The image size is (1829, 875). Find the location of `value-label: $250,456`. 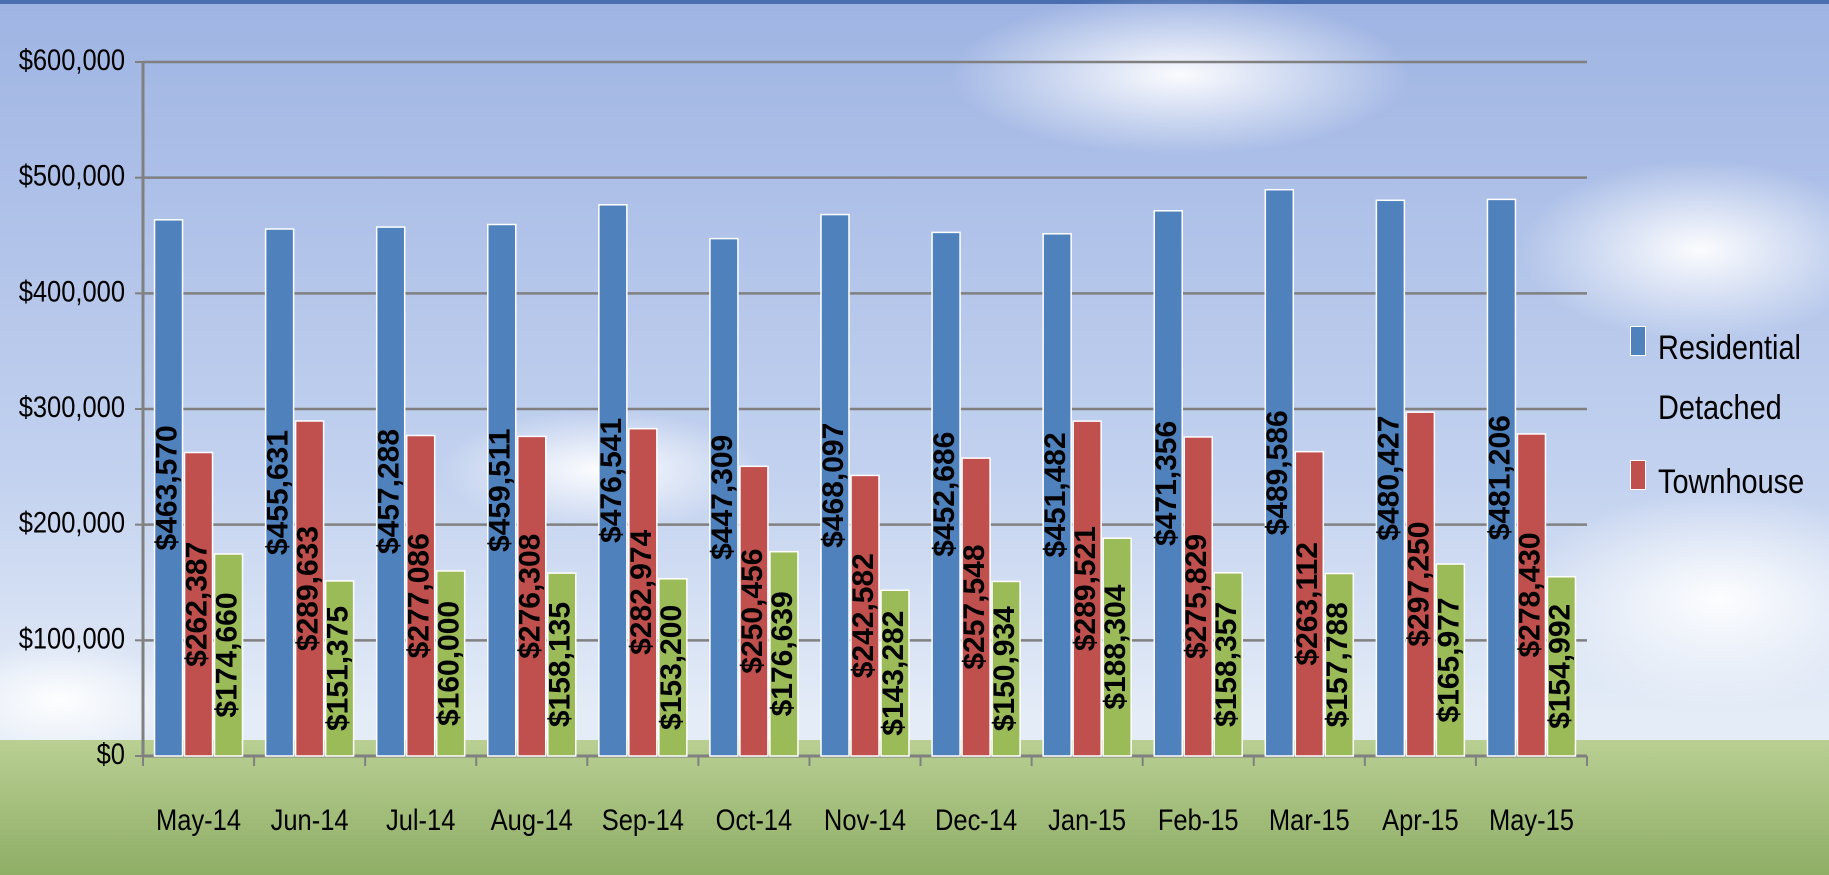

value-label: $250,456 is located at coordinates (752, 611).